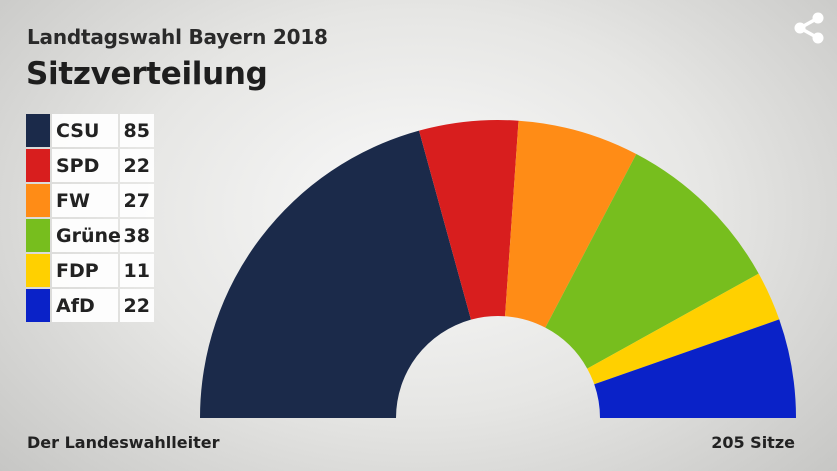  I want to click on chart-subtitle: Landtagswahl Bayern 2018, so click(177, 37).